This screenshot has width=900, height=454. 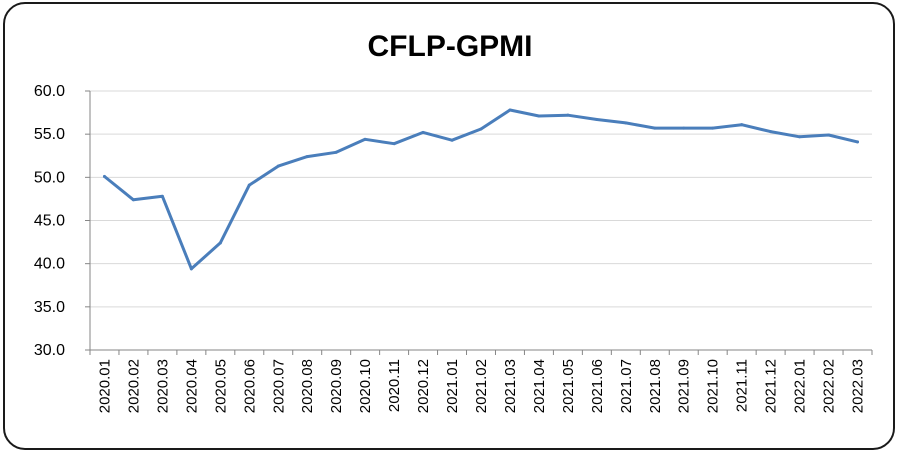 I want to click on x-tick-label: 2021.11, so click(x=742, y=385).